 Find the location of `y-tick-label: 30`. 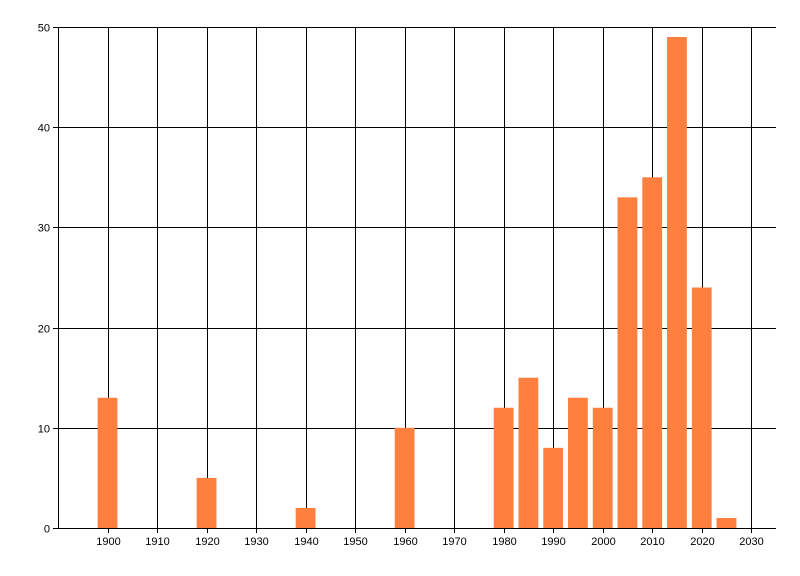

y-tick-label: 30 is located at coordinates (44, 229).